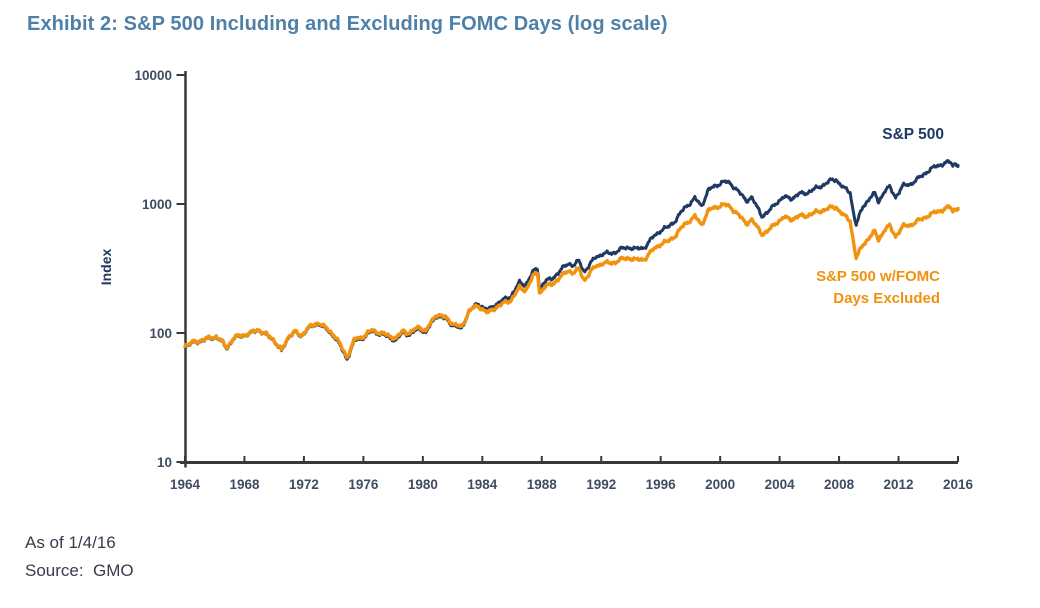  I want to click on x-tick-label: 2012, so click(899, 484).